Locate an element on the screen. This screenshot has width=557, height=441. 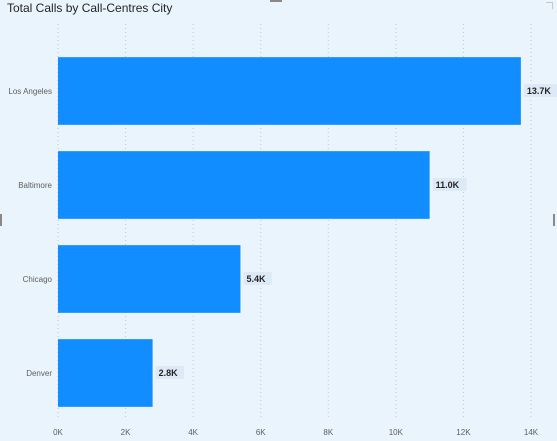
bar-los-angeles is located at coordinates (289, 91).